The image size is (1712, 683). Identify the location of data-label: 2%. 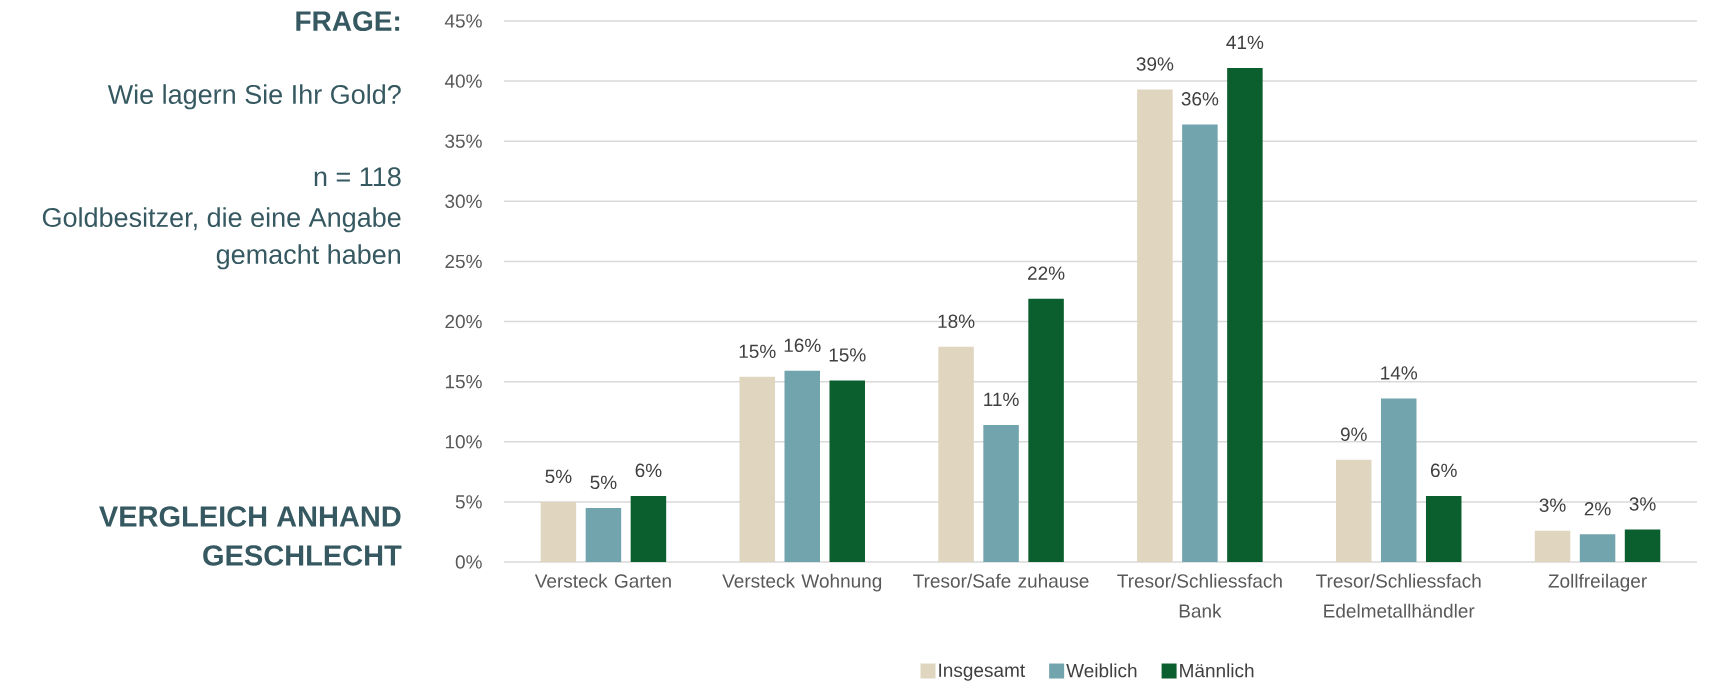
(1597, 509).